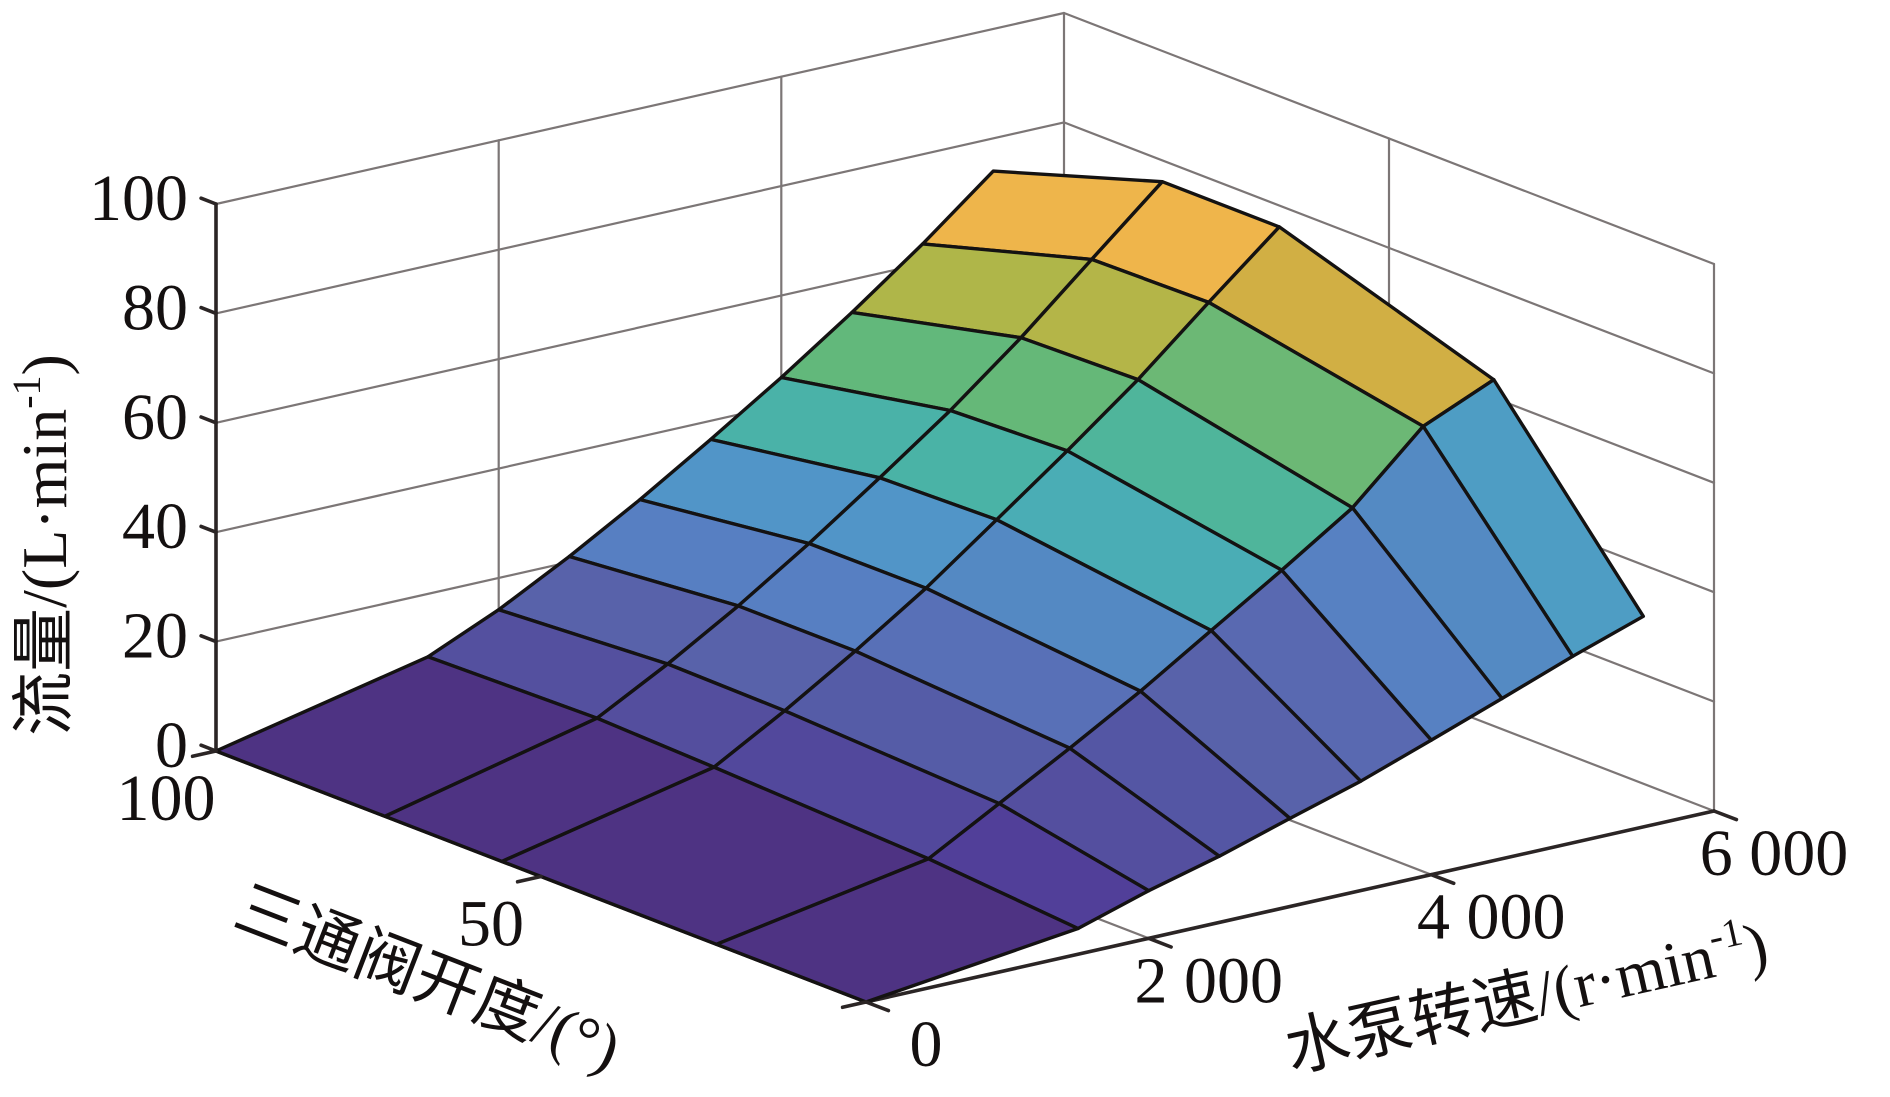 Image resolution: width=1890 pixels, height=1097 pixels. I want to click on z-tick-label: 80, so click(155, 307).